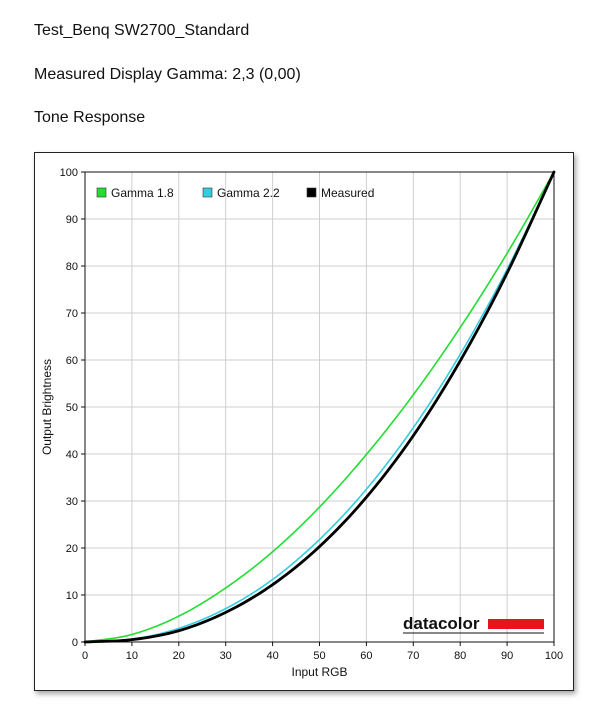  What do you see at coordinates (85, 656) in the screenshot?
I see `x-tick-label: 0` at bounding box center [85, 656].